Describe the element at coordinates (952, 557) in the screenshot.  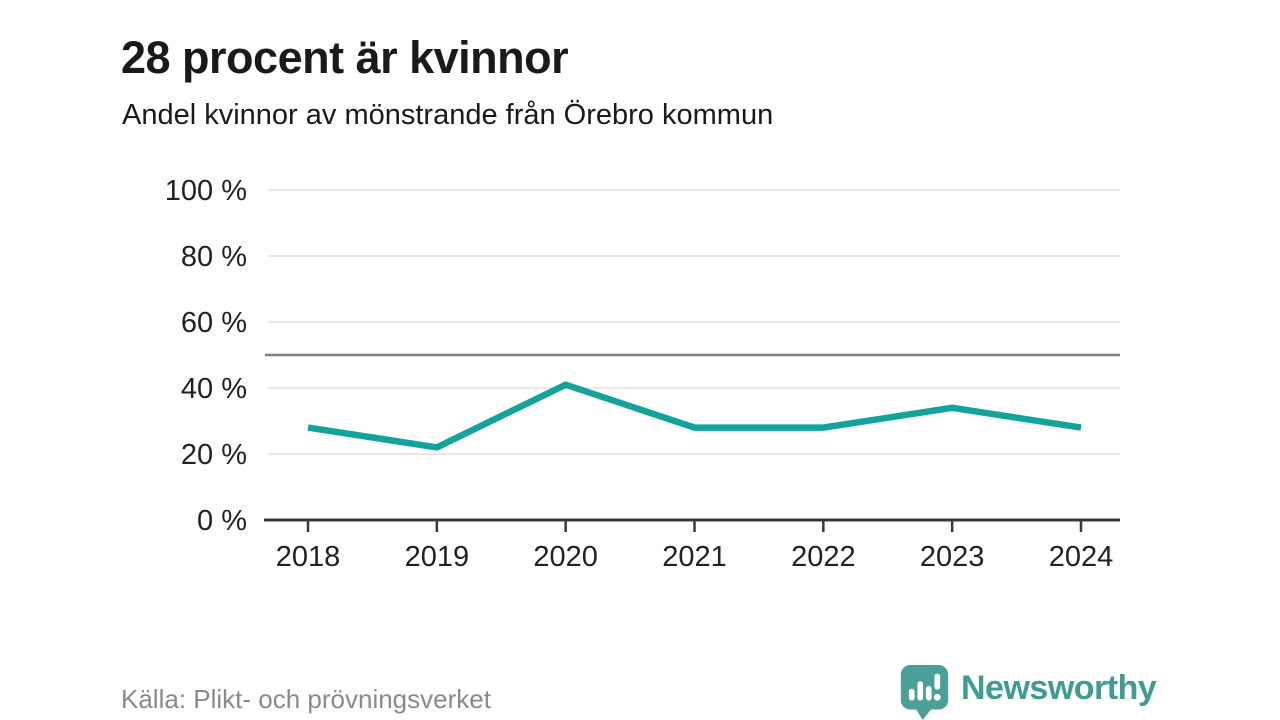
I see `x-tick-label: 2023` at that location.